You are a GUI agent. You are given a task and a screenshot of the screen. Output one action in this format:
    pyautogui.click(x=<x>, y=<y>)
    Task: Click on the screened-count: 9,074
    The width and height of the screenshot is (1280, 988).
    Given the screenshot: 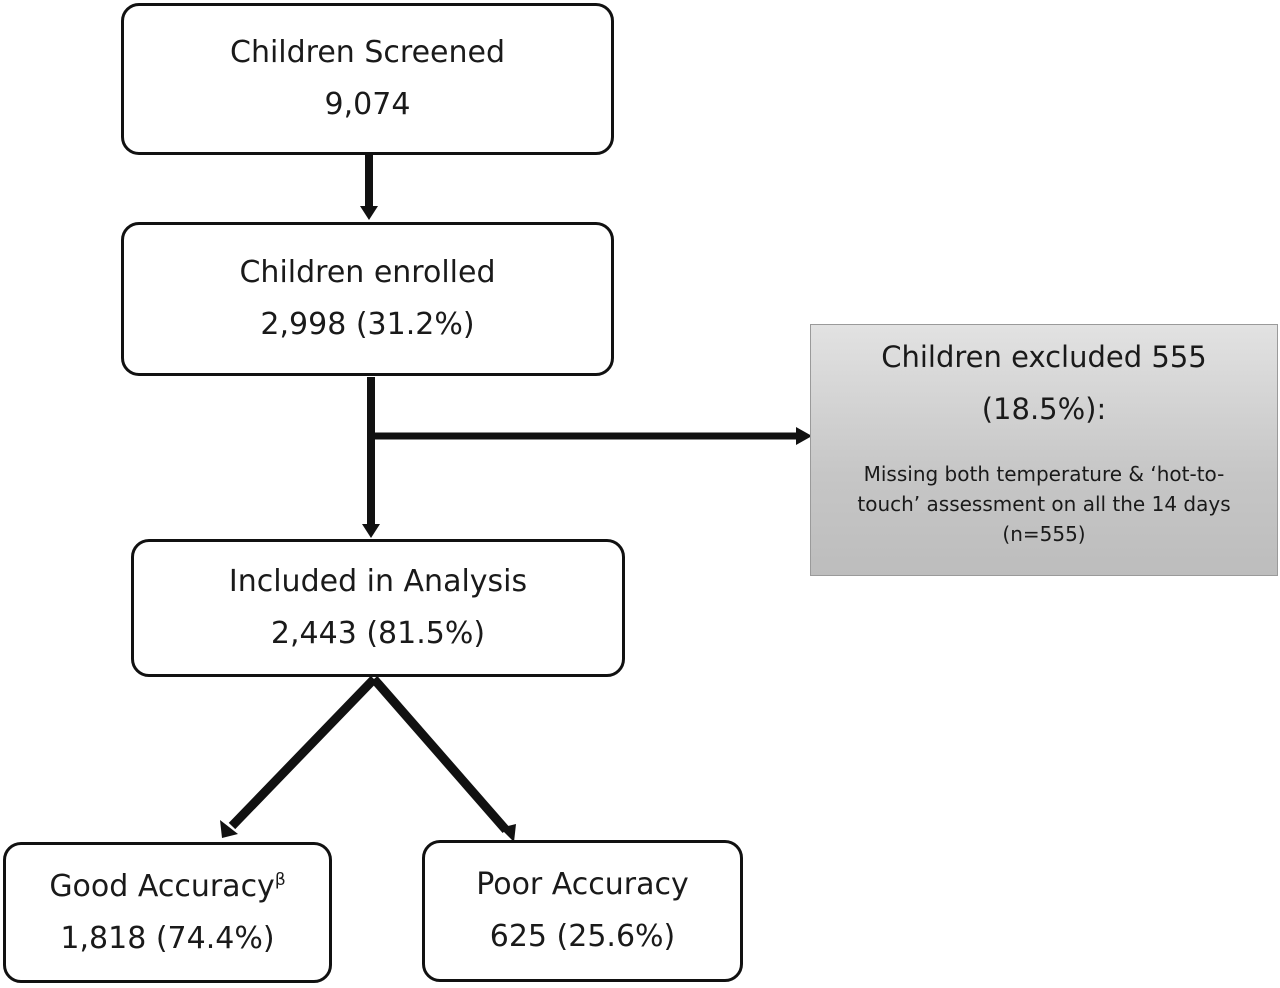 What is the action you would take?
    pyautogui.click(x=367, y=104)
    